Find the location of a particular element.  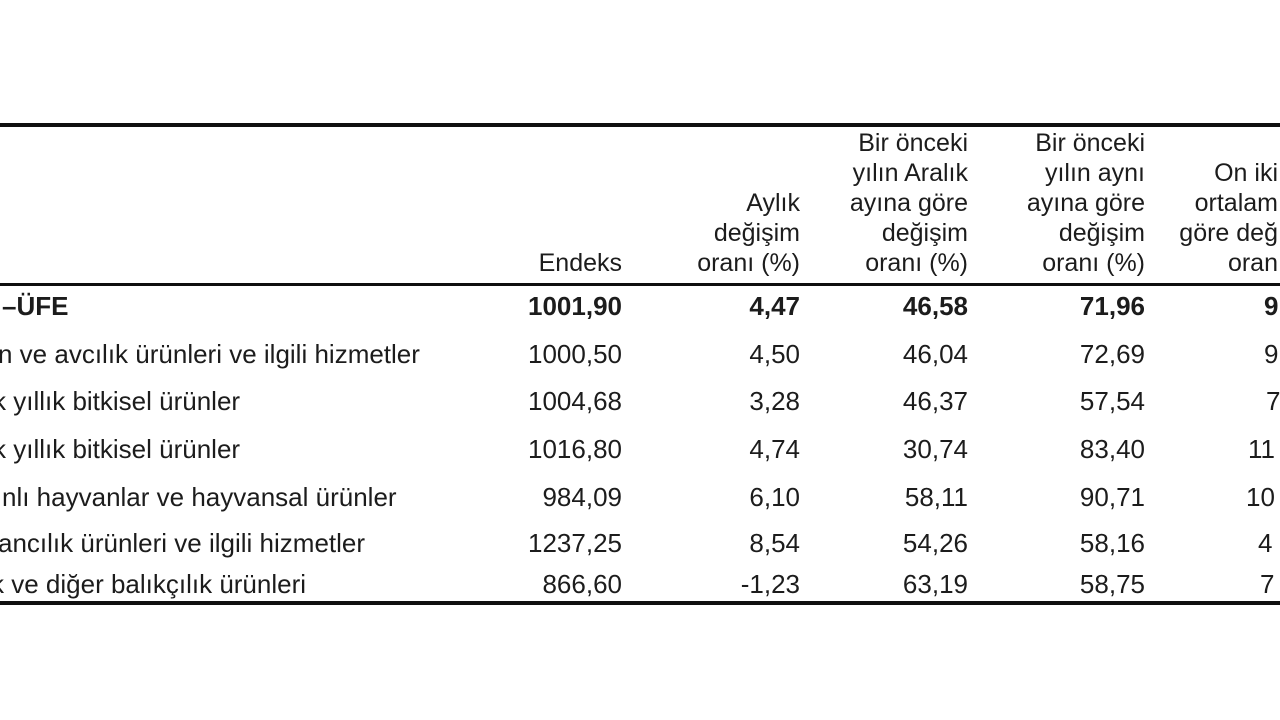

prev-same-month-change-value: 58,75 is located at coordinates (1112, 584).